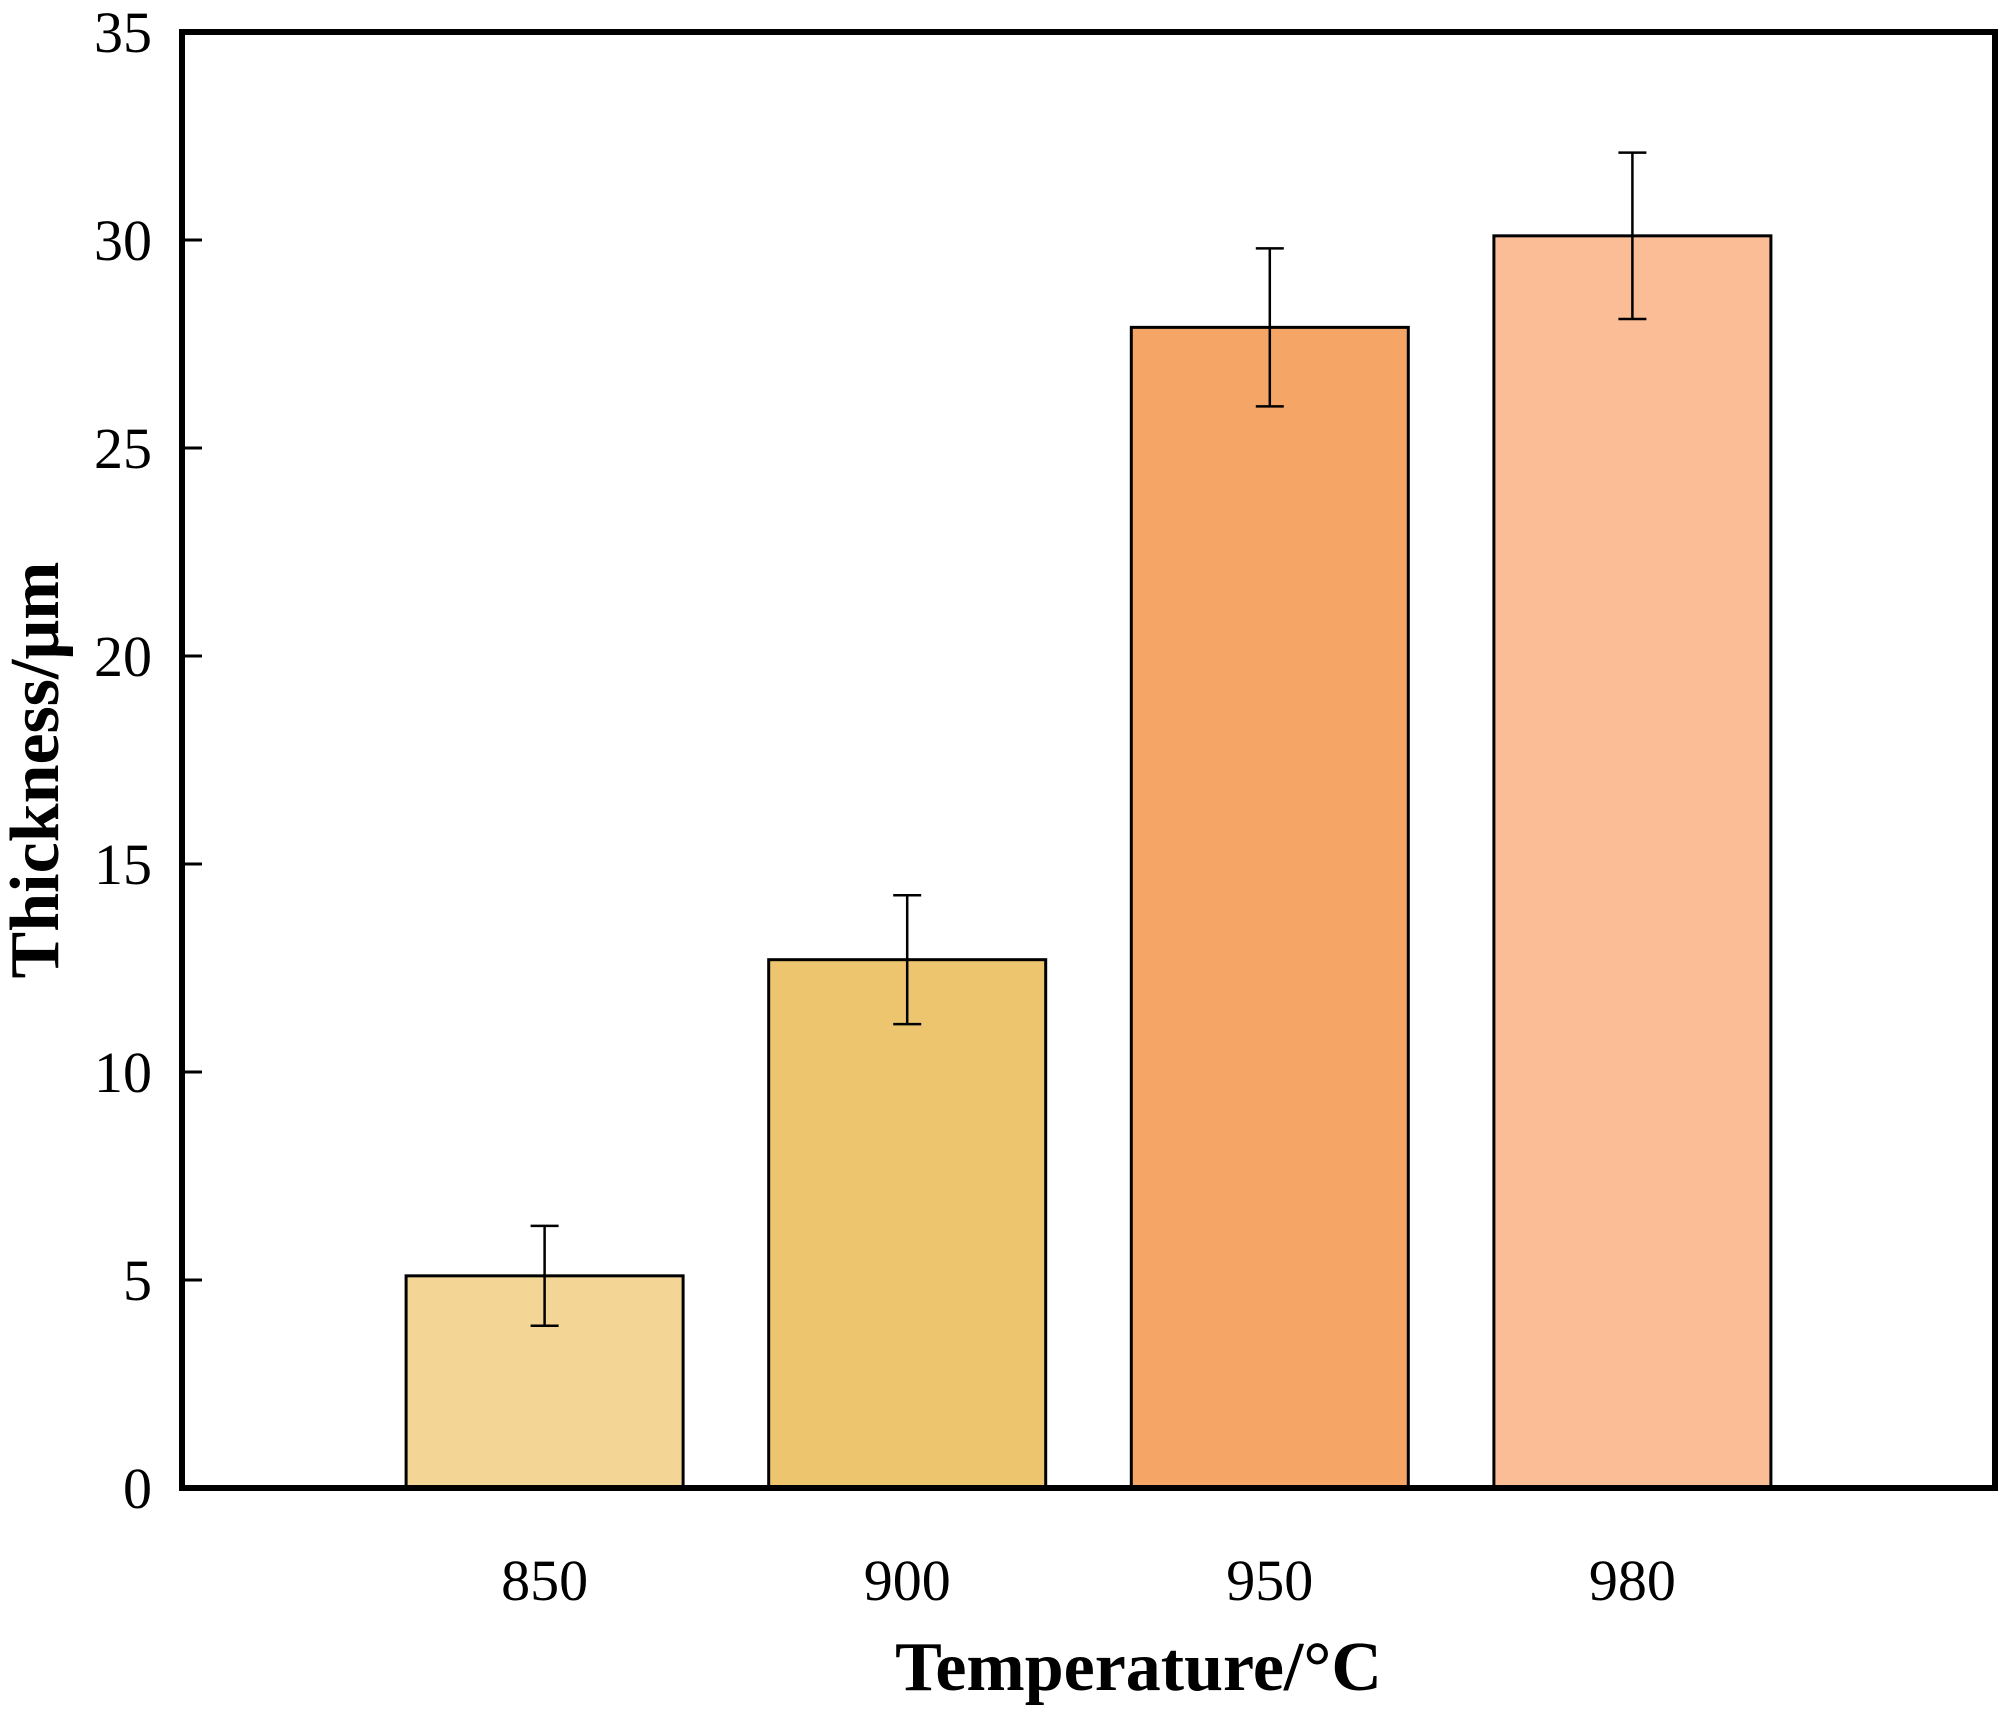  Describe the element at coordinates (1632, 1580) in the screenshot. I see `x-tick-label: 980` at that location.